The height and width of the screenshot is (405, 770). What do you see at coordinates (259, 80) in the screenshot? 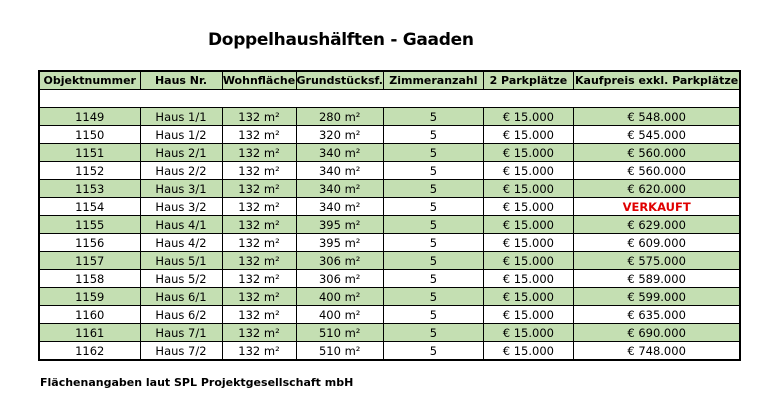
I see `column-header: Wohnfläche` at bounding box center [259, 80].